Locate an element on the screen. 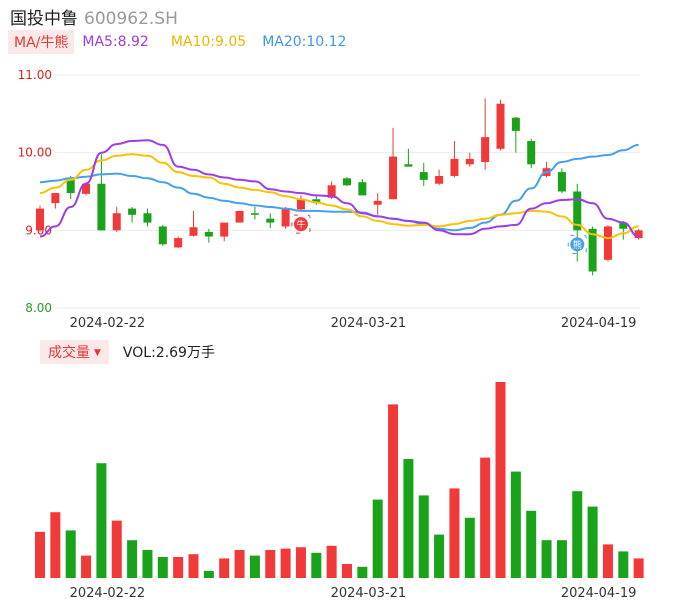 The width and height of the screenshot is (686, 606). volume-indicator-selector: 成交量 ▼ is located at coordinates (74, 352).